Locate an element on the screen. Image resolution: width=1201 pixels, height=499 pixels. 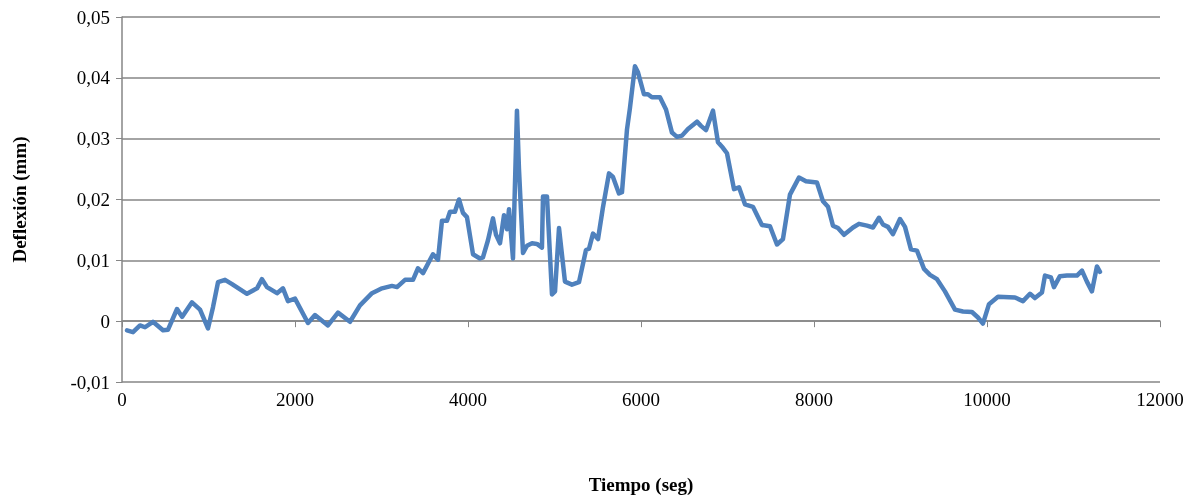
x-axis-title: Tiempo (seg) is located at coordinates (641, 485).